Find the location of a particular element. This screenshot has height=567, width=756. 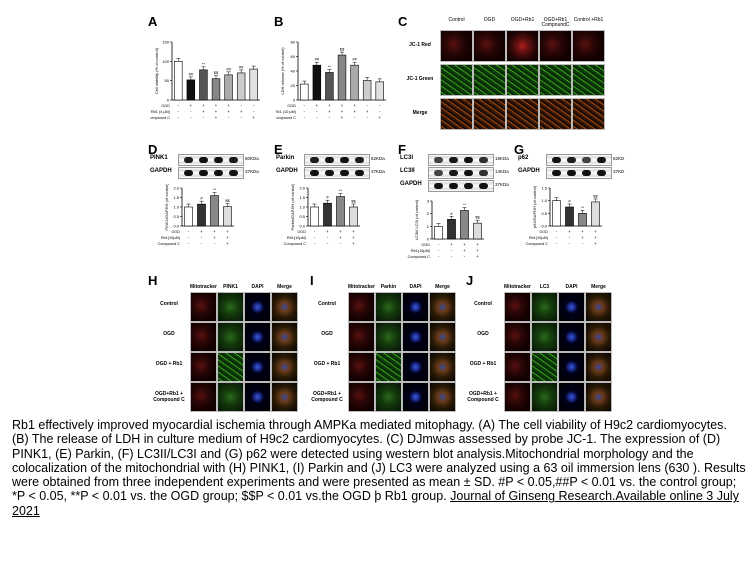

panel-letter-f: F is located at coordinates (402, 149).